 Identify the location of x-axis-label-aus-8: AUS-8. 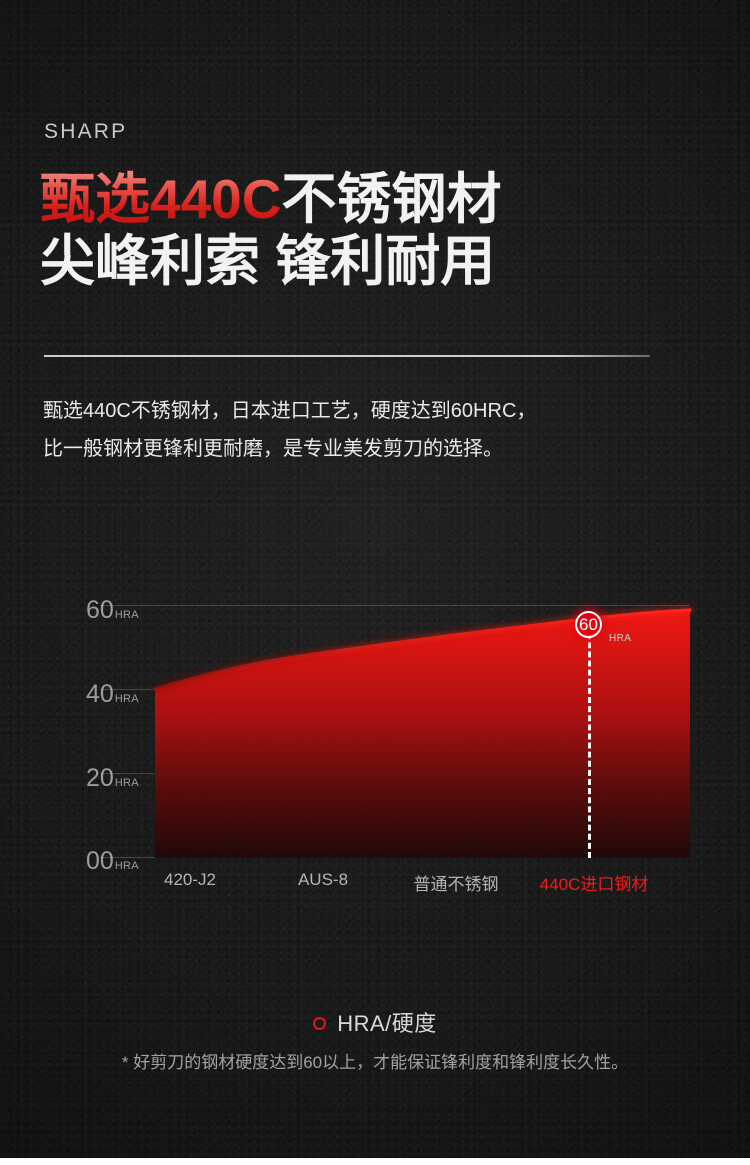
(323, 879).